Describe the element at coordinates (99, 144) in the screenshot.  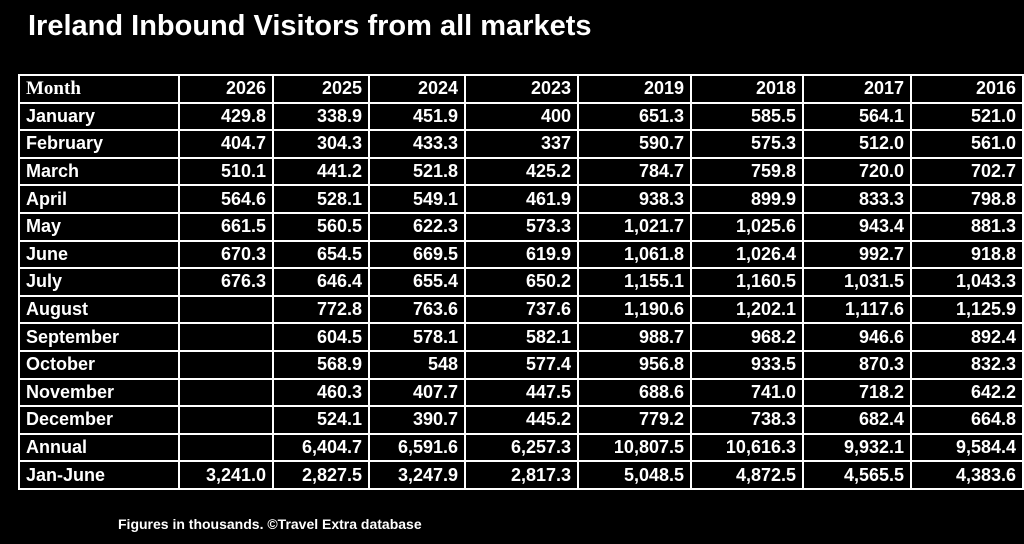
I see `row-label: February` at that location.